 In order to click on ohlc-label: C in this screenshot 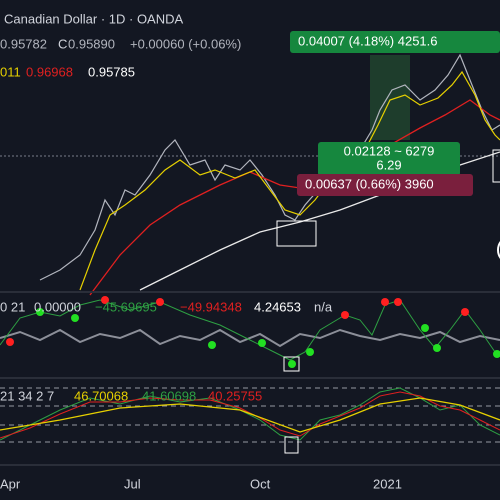, I will do `click(62, 43)`.